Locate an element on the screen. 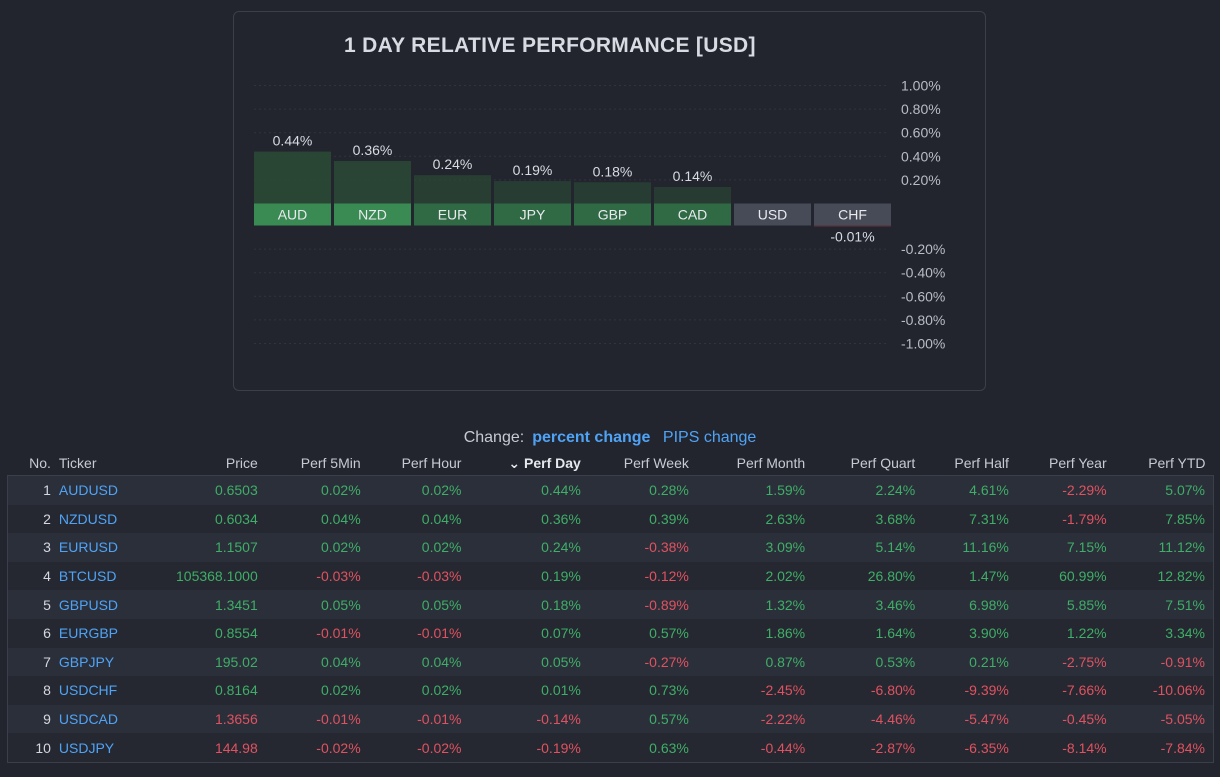 The width and height of the screenshot is (1220, 777). perf-week-cell: 0.73% is located at coordinates (669, 690).